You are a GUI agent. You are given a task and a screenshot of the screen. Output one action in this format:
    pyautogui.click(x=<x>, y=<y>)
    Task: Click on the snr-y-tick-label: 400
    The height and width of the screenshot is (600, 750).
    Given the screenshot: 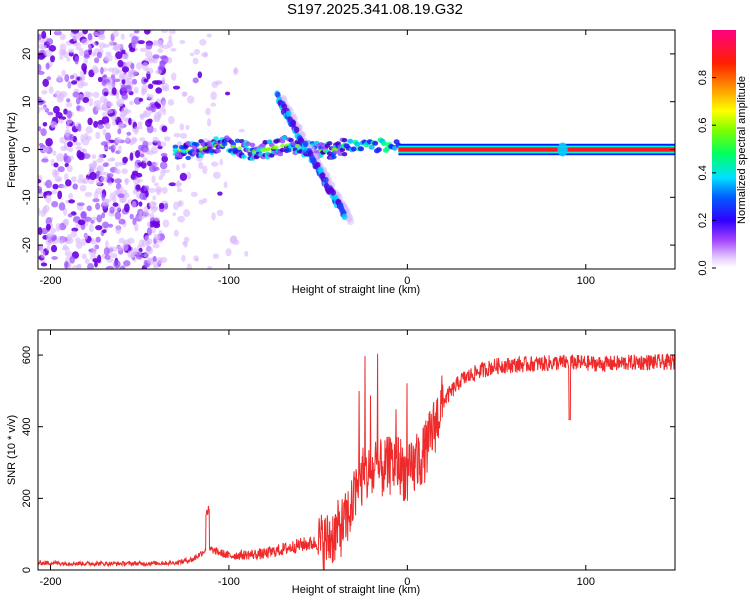 What is the action you would take?
    pyautogui.click(x=27, y=427)
    